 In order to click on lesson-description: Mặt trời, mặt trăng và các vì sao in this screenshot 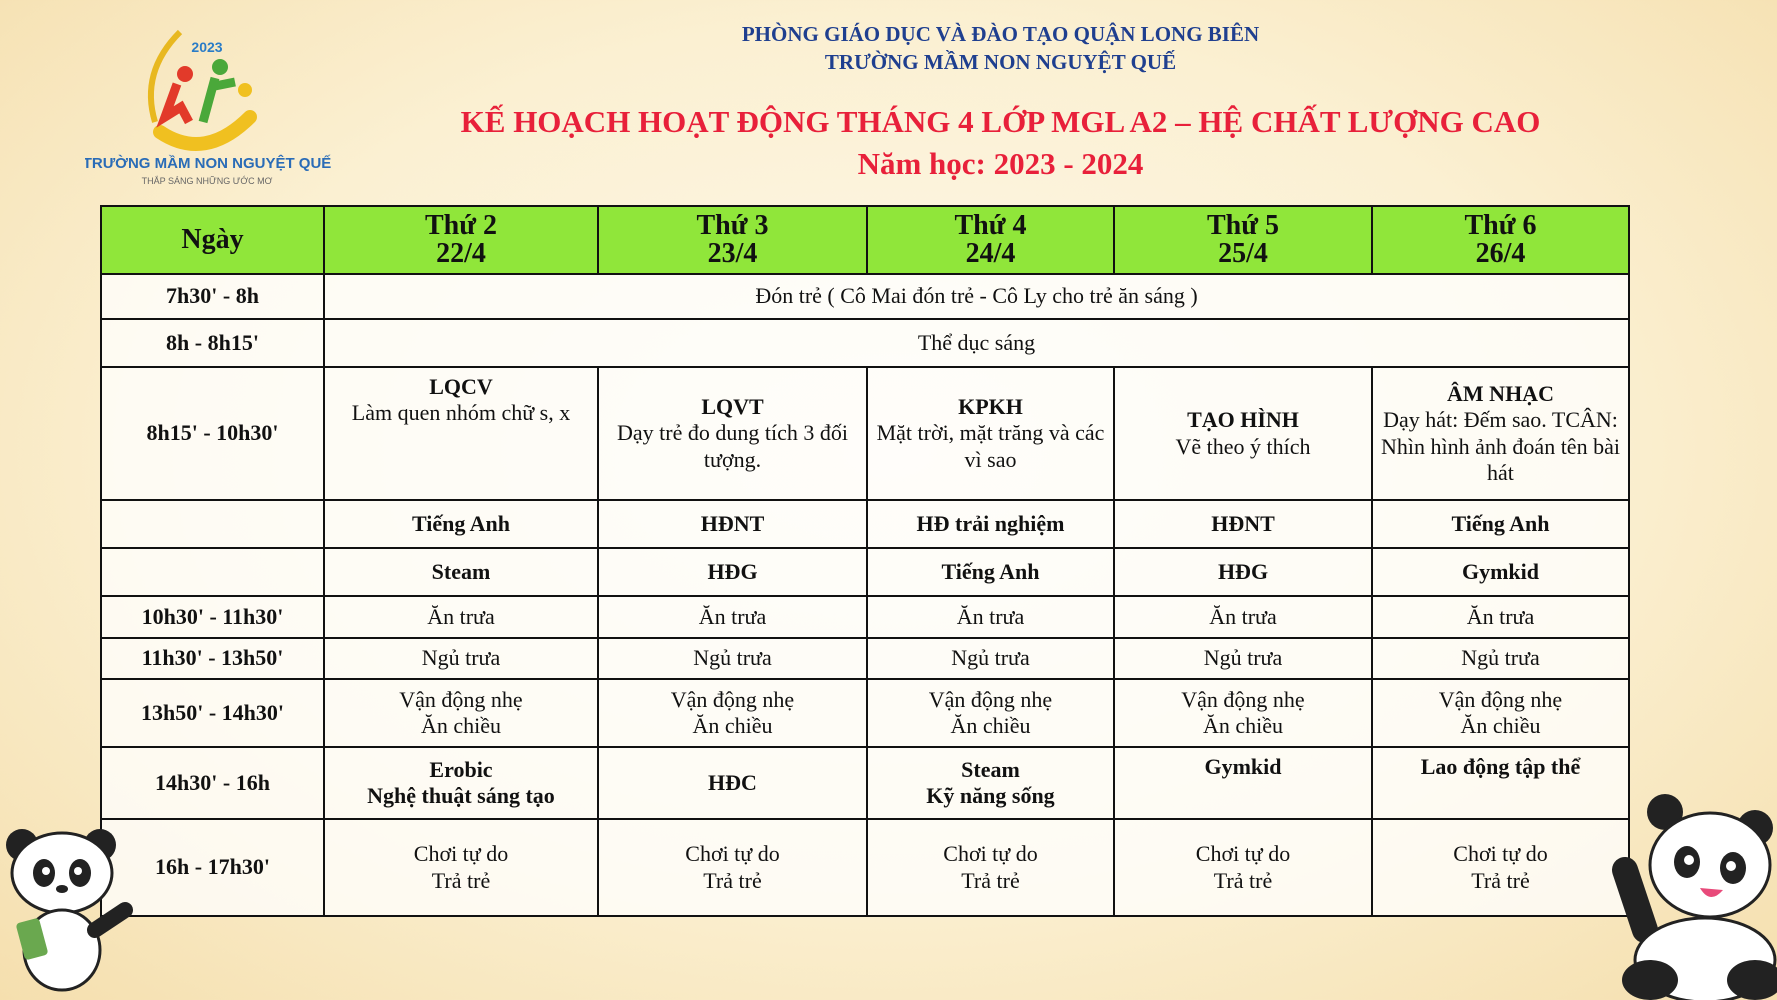, I will do `click(990, 446)`.